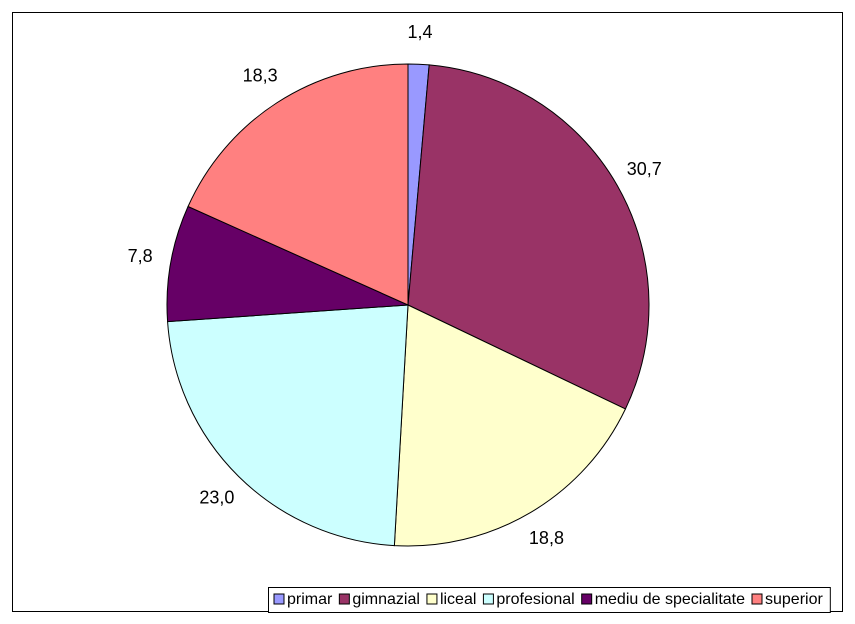 This screenshot has height=624, width=855. What do you see at coordinates (670, 599) in the screenshot?
I see `legend-label: mediu de specialitate` at bounding box center [670, 599].